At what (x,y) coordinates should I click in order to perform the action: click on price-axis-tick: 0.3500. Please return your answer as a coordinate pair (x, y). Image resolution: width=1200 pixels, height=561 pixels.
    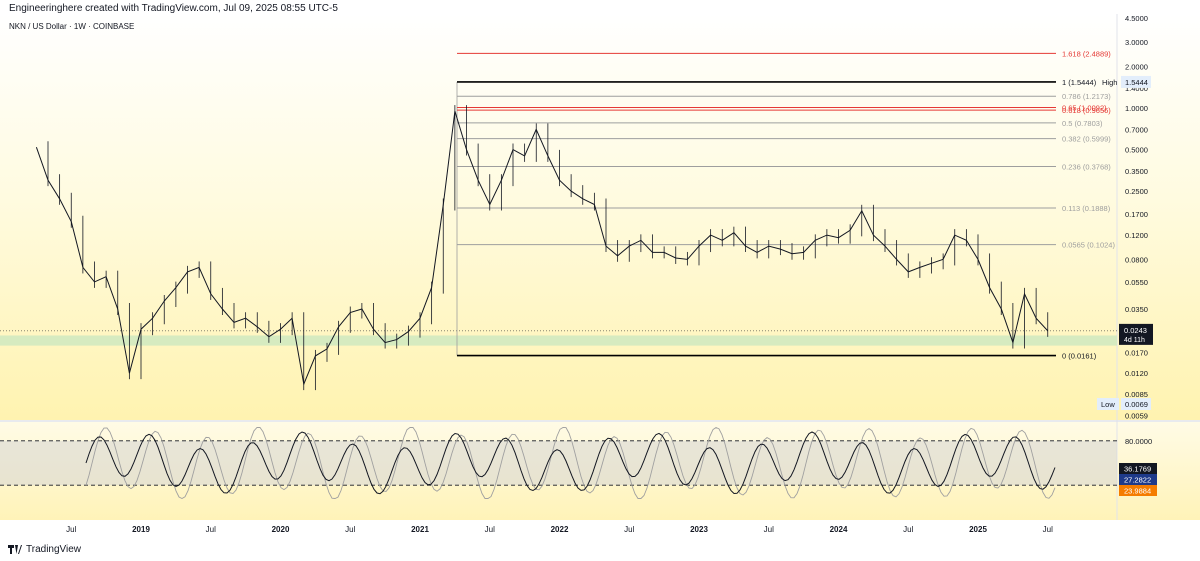
    Looking at the image, I should click on (1136, 171).